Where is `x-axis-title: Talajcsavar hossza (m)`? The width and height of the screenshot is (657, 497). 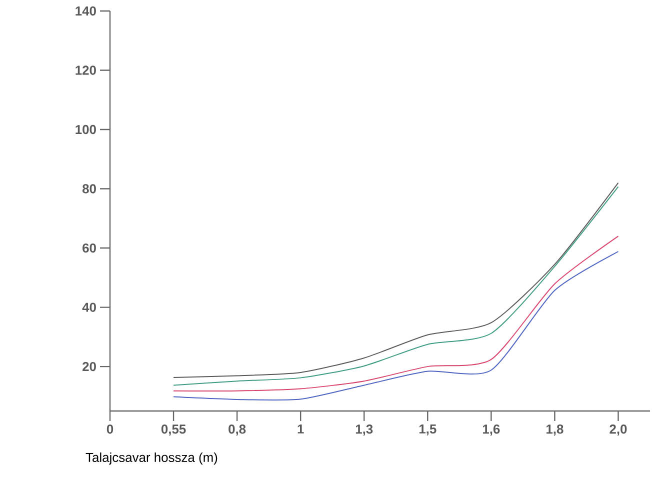 x-axis-title: Talajcsavar hossza (m) is located at coordinates (152, 458).